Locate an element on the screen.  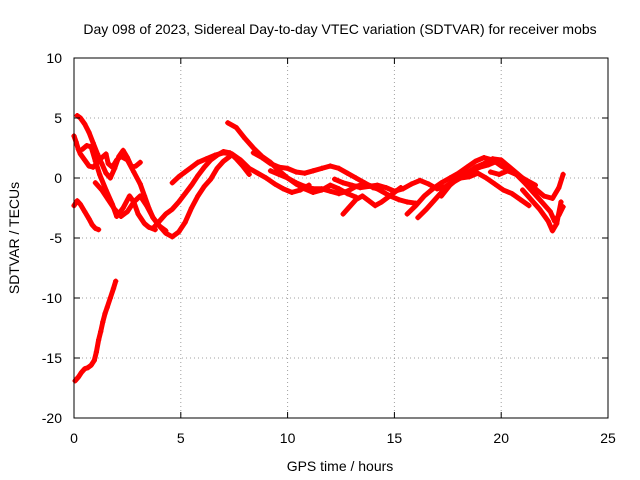
y-tick-label: 0 is located at coordinates (58, 178).